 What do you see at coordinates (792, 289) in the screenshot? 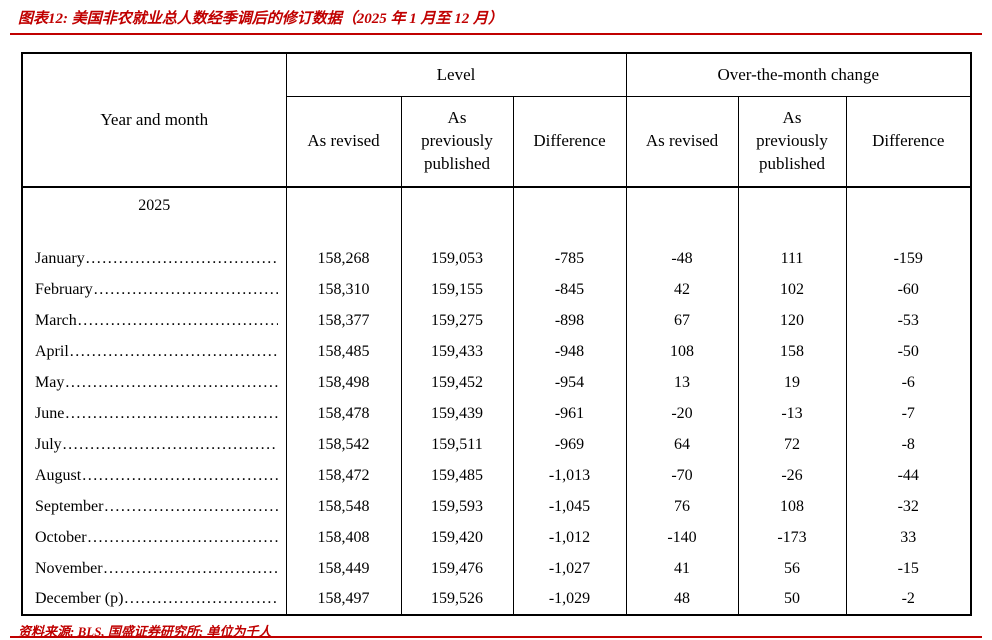
I see `cell-otm-as-previously-published: 102` at bounding box center [792, 289].